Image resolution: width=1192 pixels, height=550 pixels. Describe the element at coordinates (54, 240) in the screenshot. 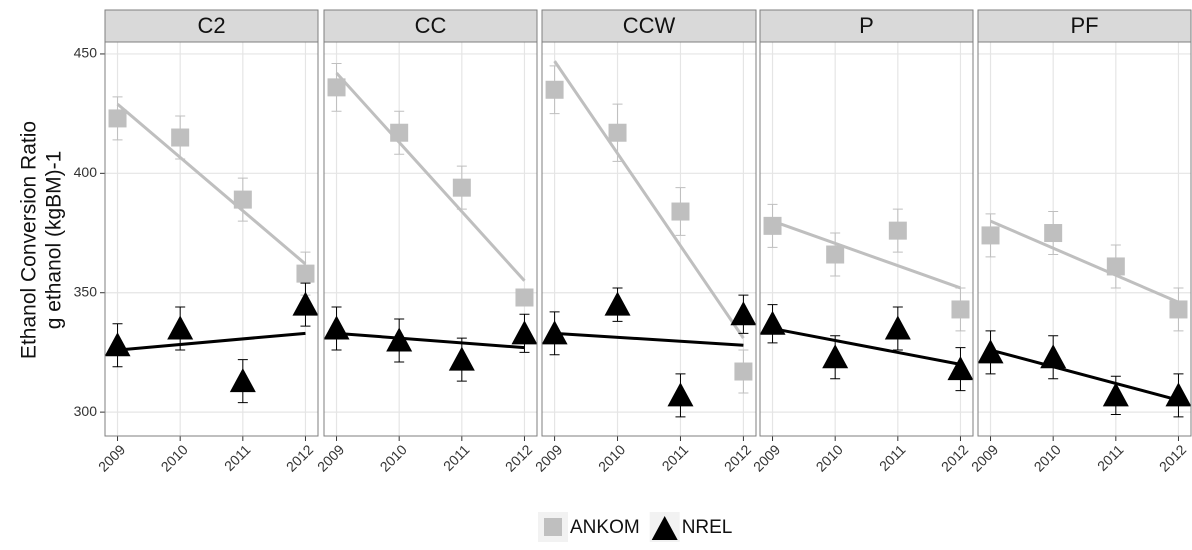

I see `y-axis-label-line: g ethanol (kgBM)-1` at that location.